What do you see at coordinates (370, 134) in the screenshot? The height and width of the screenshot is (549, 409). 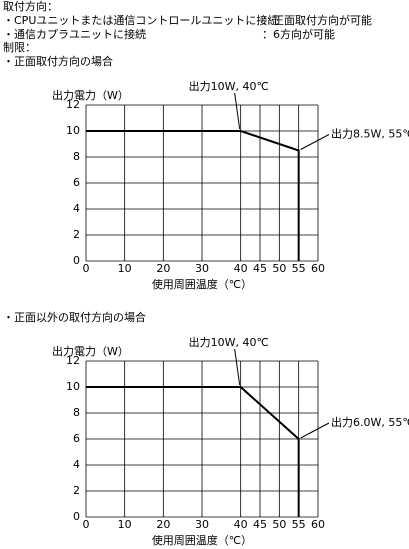 I see `annotation: 出力8.5W, 55℃` at bounding box center [370, 134].